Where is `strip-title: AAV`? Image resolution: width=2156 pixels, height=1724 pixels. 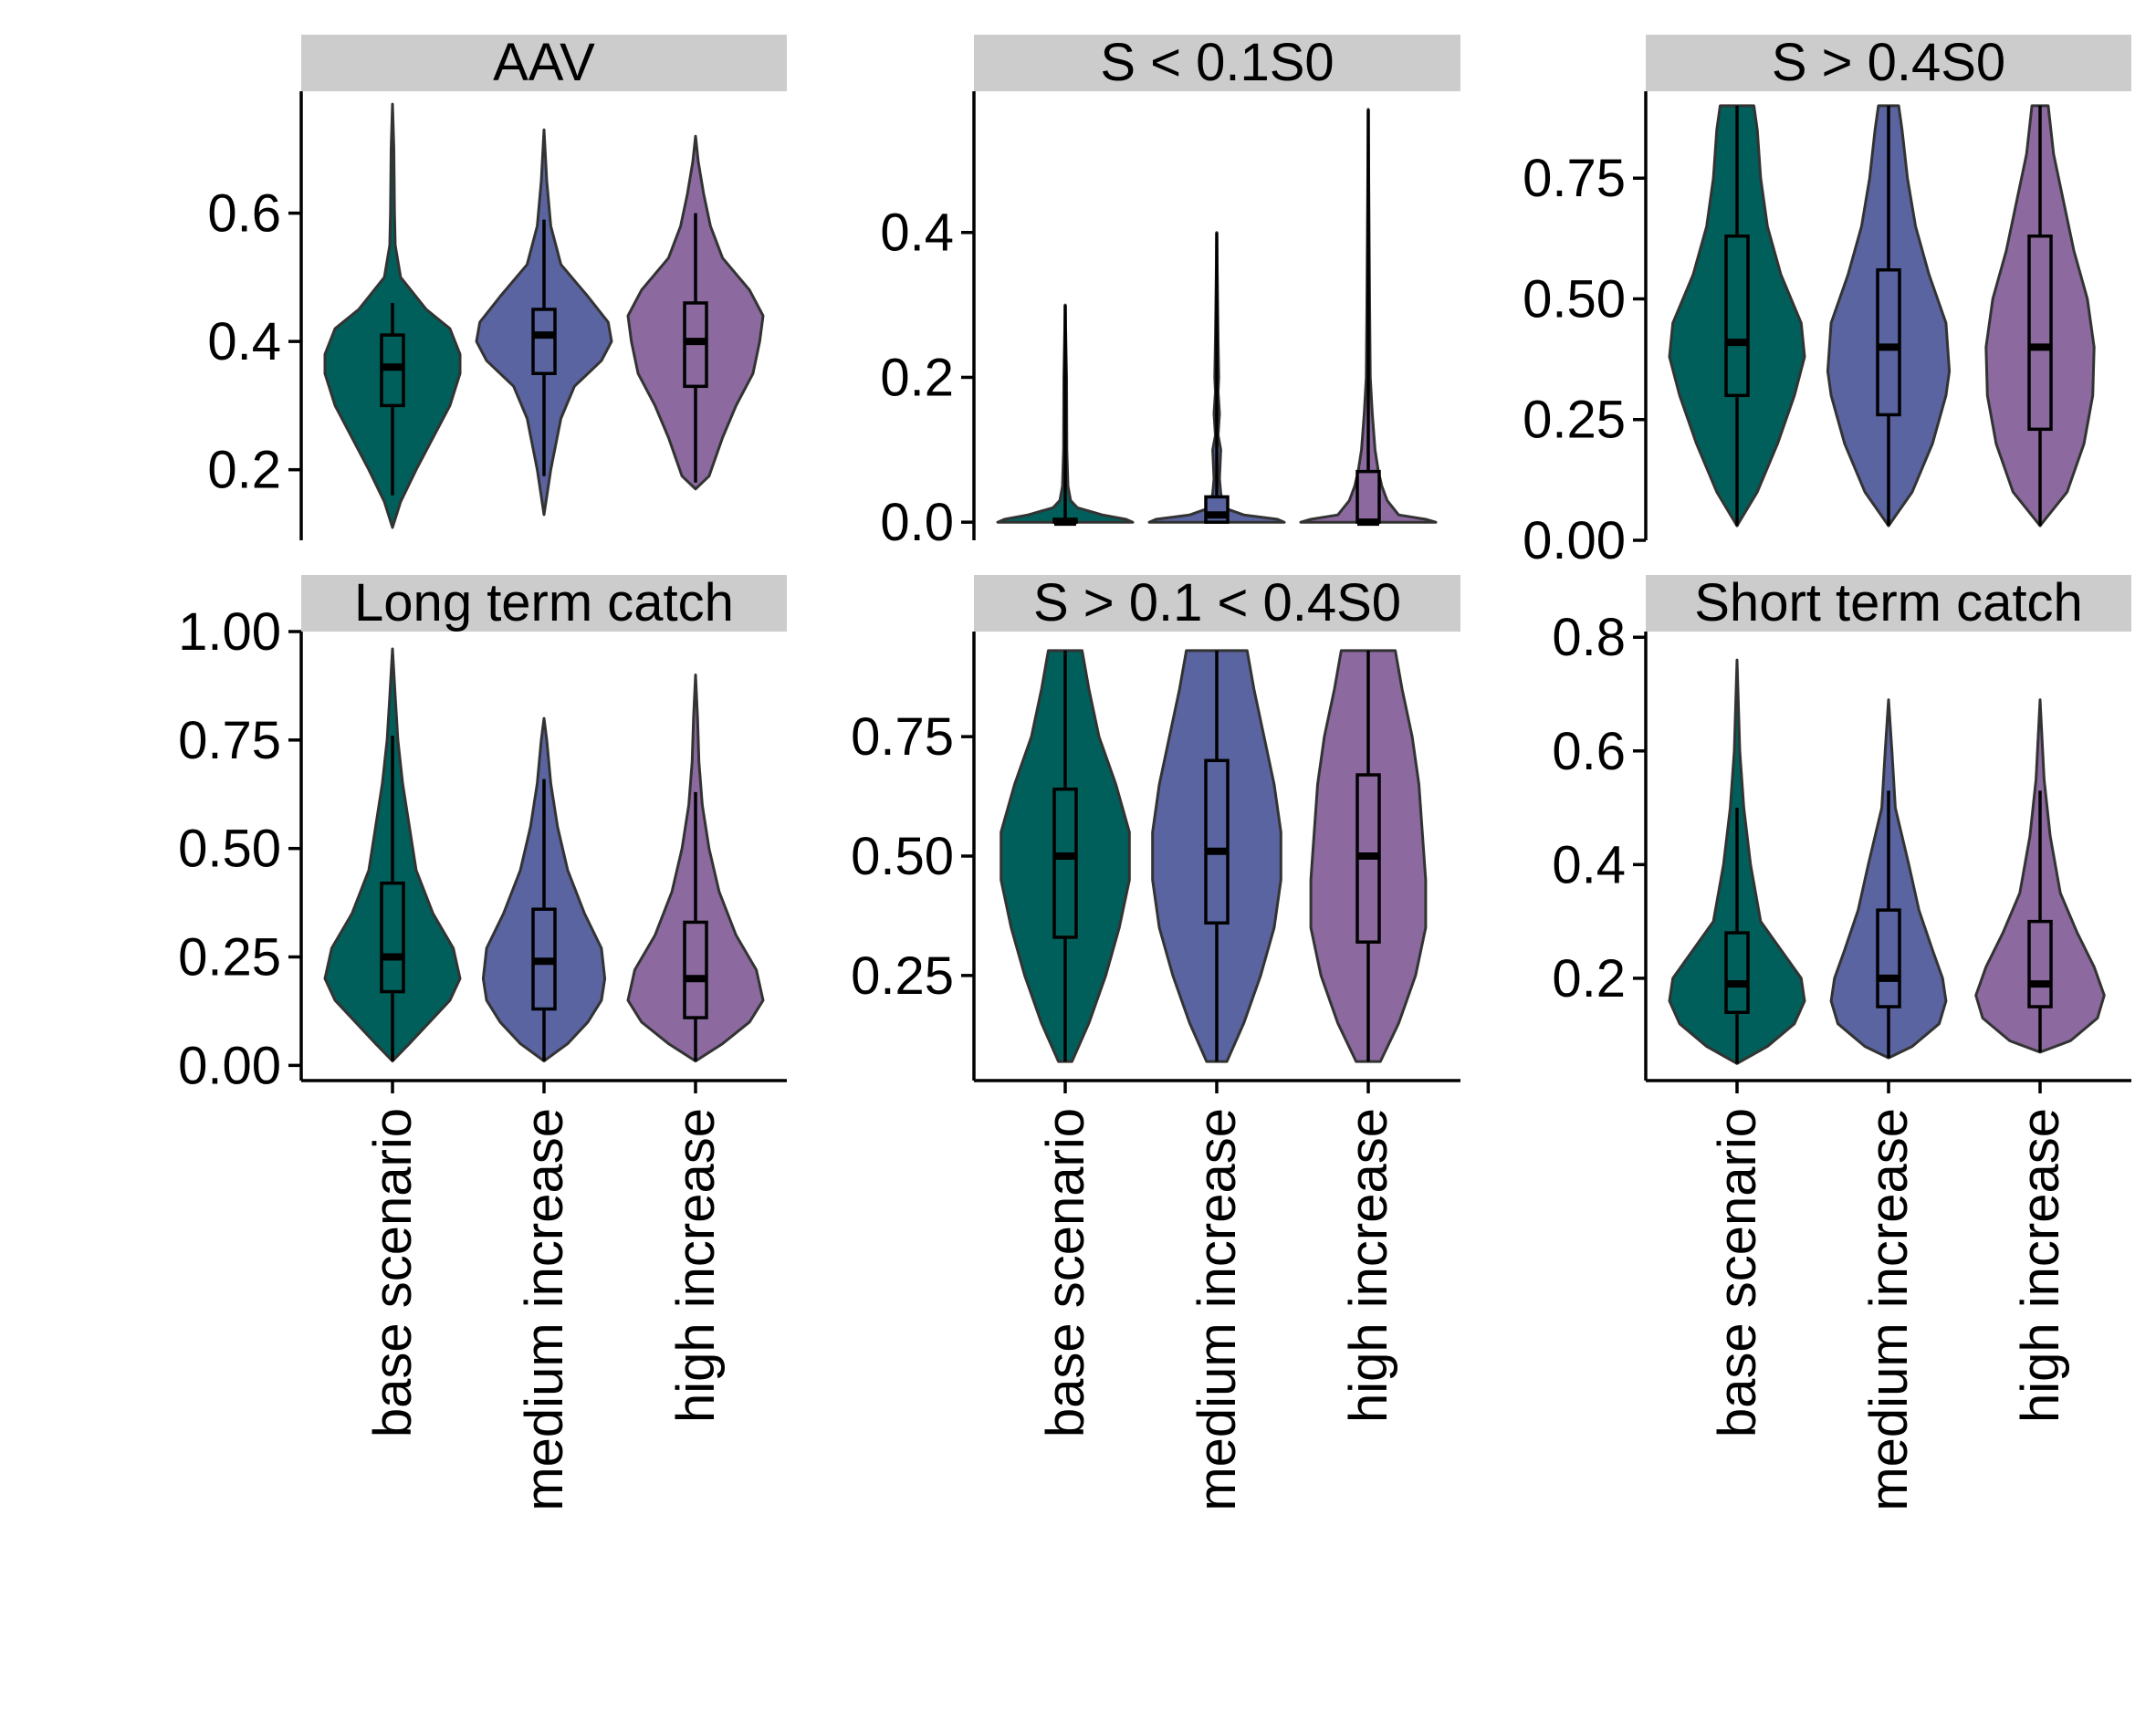
strip-title: AAV is located at coordinates (544, 63).